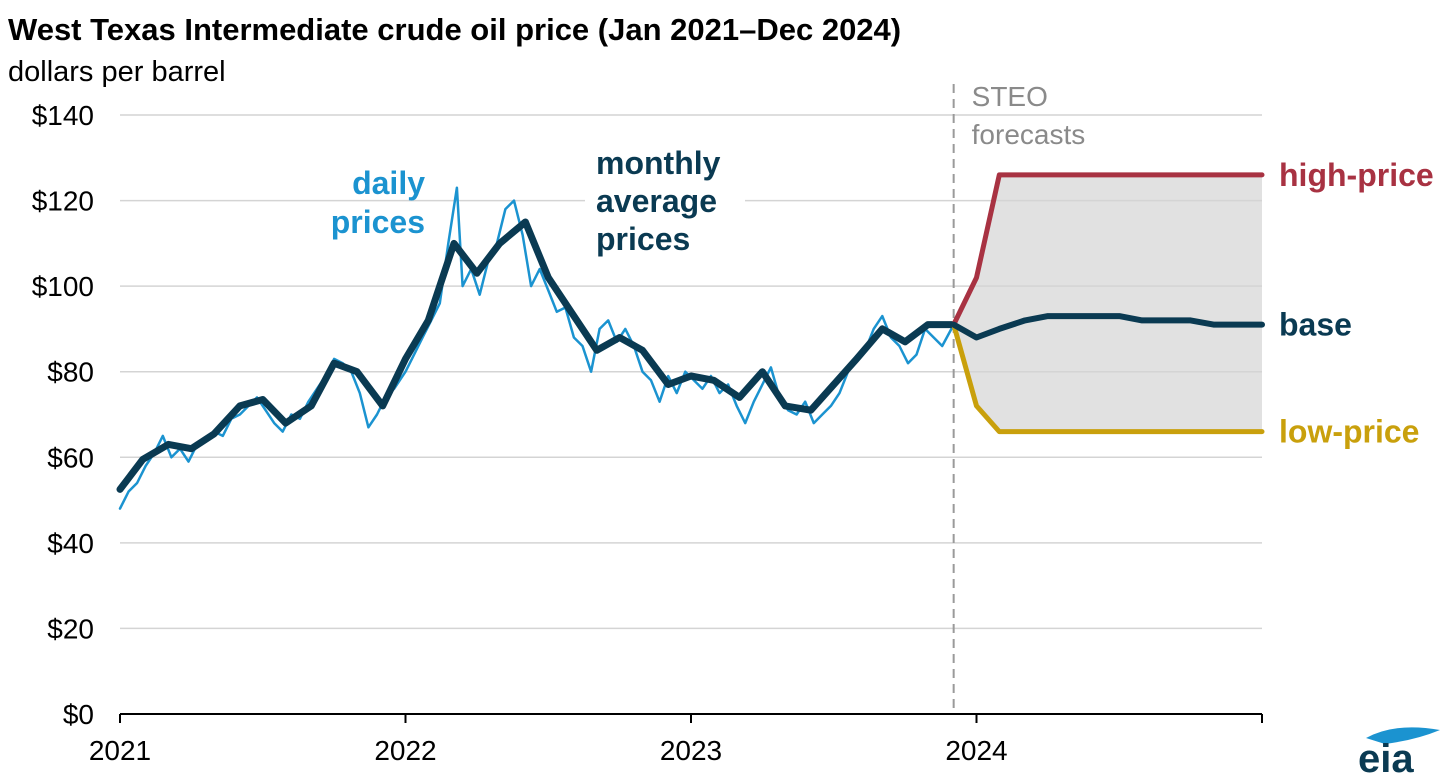 This screenshot has width=1456, height=776. What do you see at coordinates (1403, 735) in the screenshot?
I see `eia-logo-swoosh` at bounding box center [1403, 735].